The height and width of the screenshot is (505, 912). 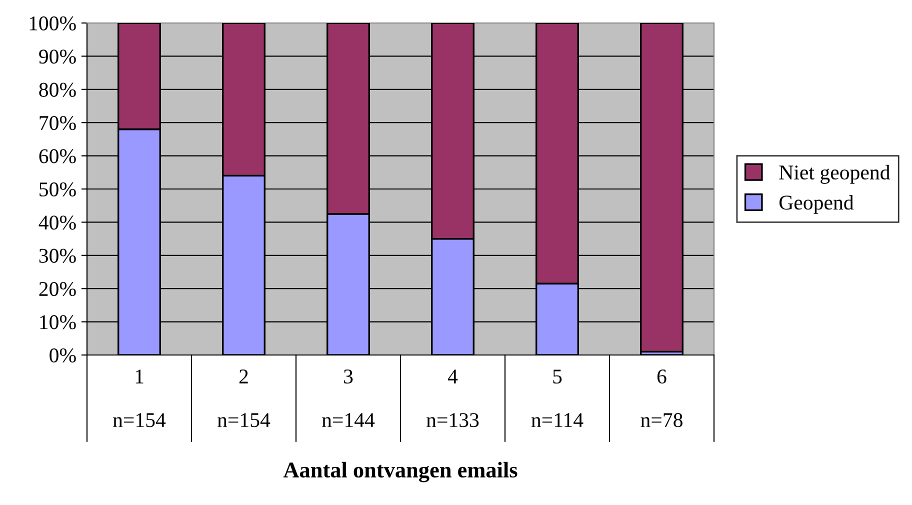 I want to click on category-label: 6 n=78, so click(x=661, y=399).